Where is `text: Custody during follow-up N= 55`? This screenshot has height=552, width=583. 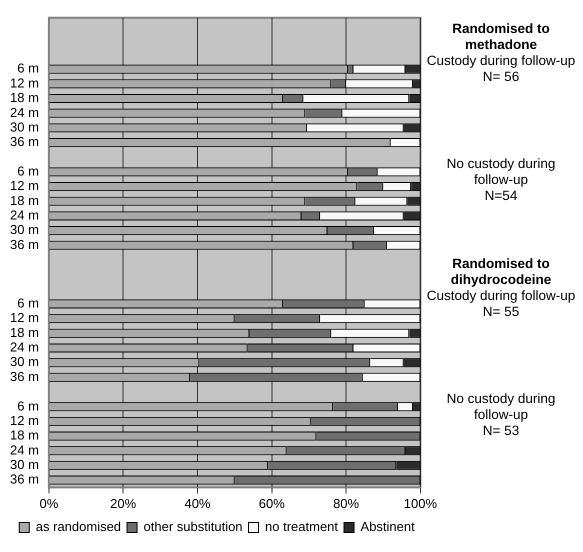 text: Custody during follow-up N= 55 is located at coordinates (501, 304).